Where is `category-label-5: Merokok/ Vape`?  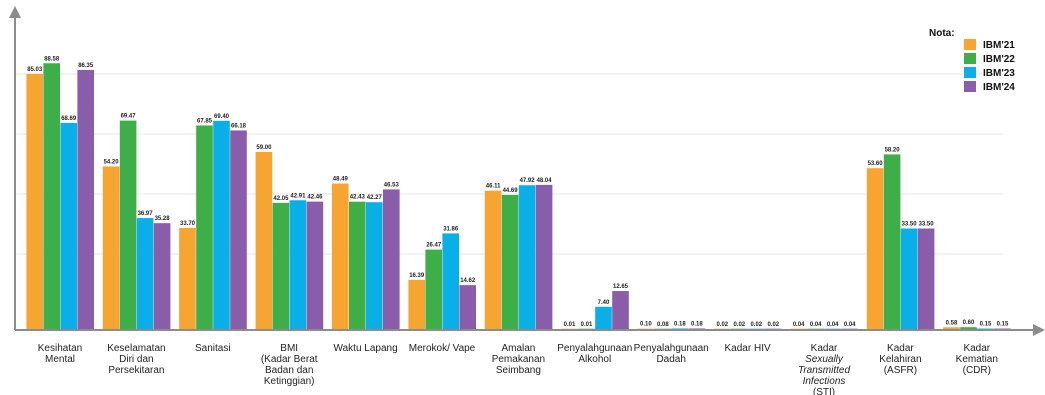
category-label-5: Merokok/ Vape is located at coordinates (442, 348).